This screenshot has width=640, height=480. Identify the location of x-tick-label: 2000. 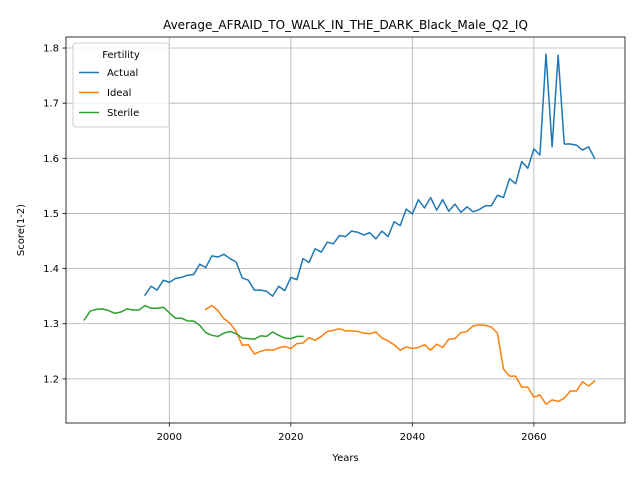
(169, 437).